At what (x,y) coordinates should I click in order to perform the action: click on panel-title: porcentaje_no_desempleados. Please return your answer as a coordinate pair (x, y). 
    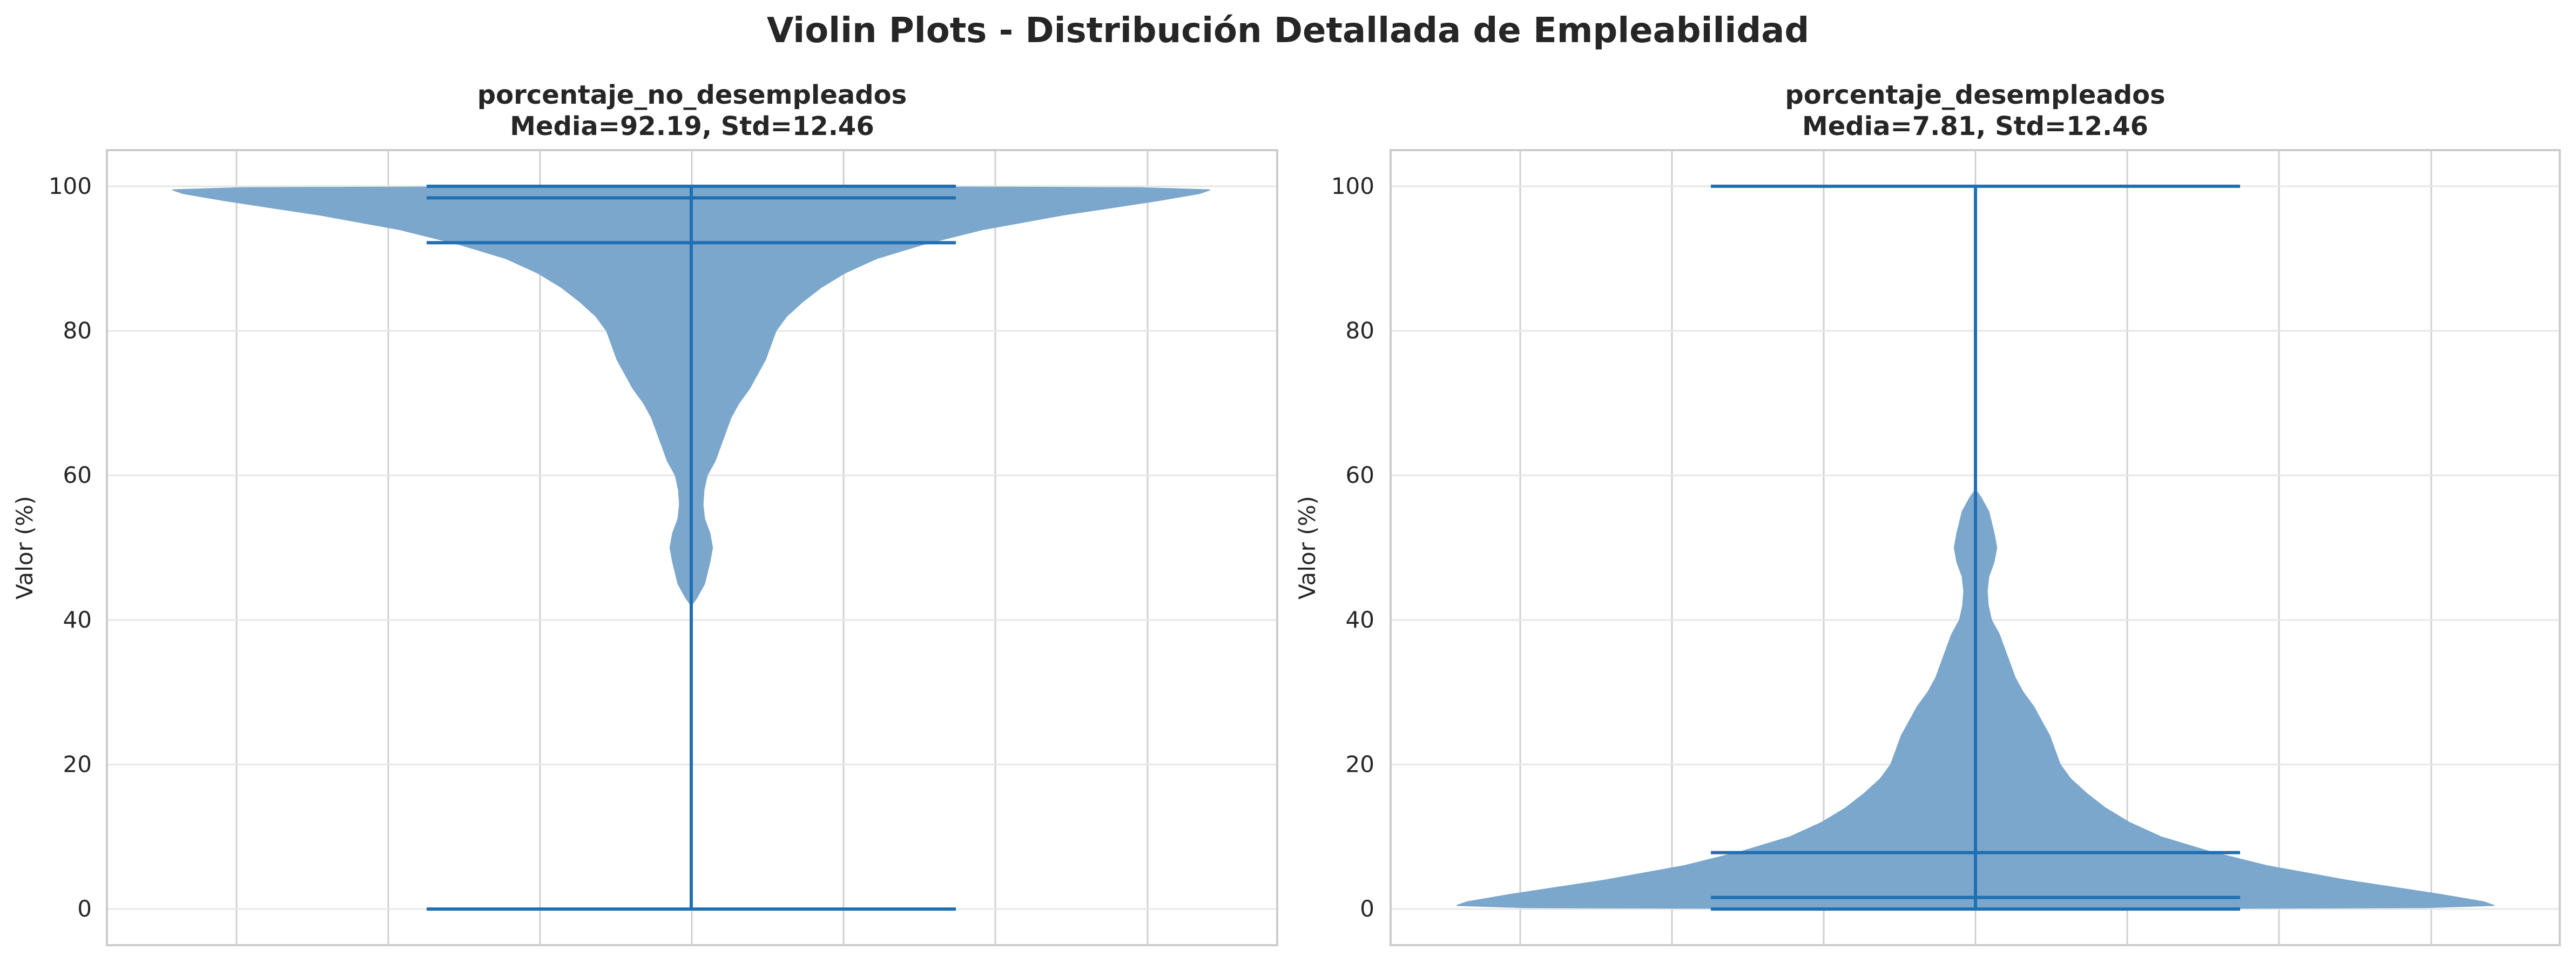
    Looking at the image, I should click on (692, 95).